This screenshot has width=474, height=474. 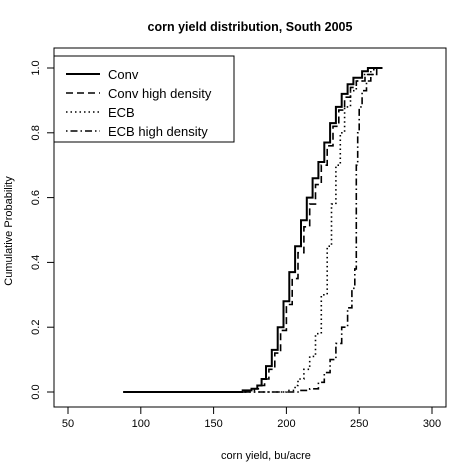 I want to click on legend-box, so click(x=144, y=99).